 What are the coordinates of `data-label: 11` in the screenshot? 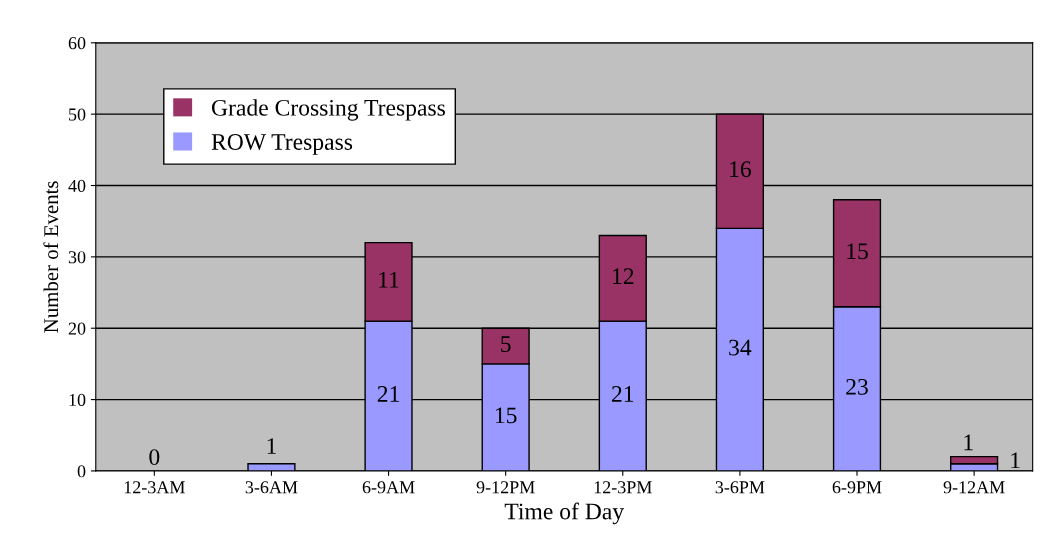 It's located at (389, 279).